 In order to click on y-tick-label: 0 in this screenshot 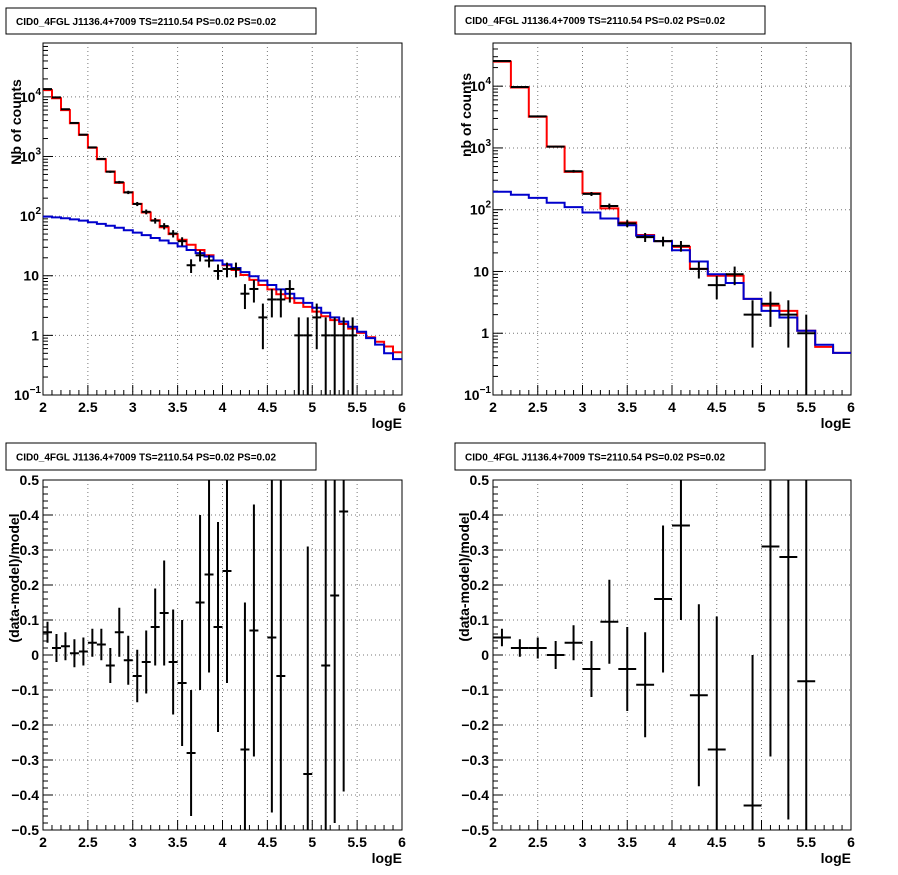, I will do `click(485, 655)`.